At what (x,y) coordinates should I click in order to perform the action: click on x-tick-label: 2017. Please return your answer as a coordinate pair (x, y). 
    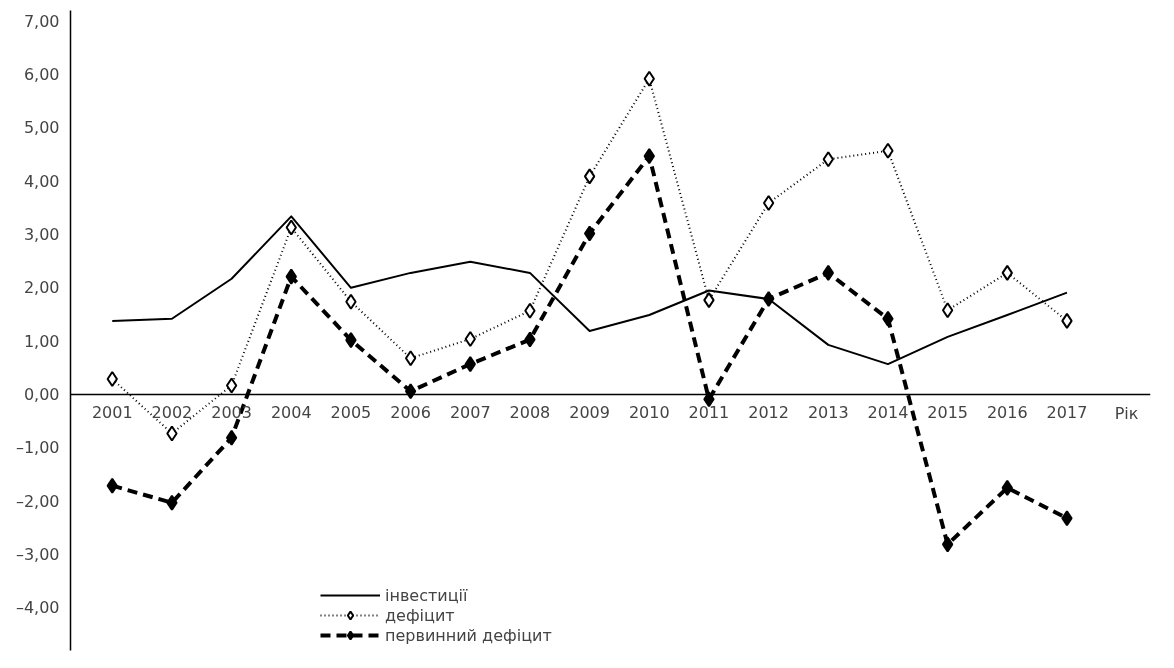
    Looking at the image, I should click on (1067, 412).